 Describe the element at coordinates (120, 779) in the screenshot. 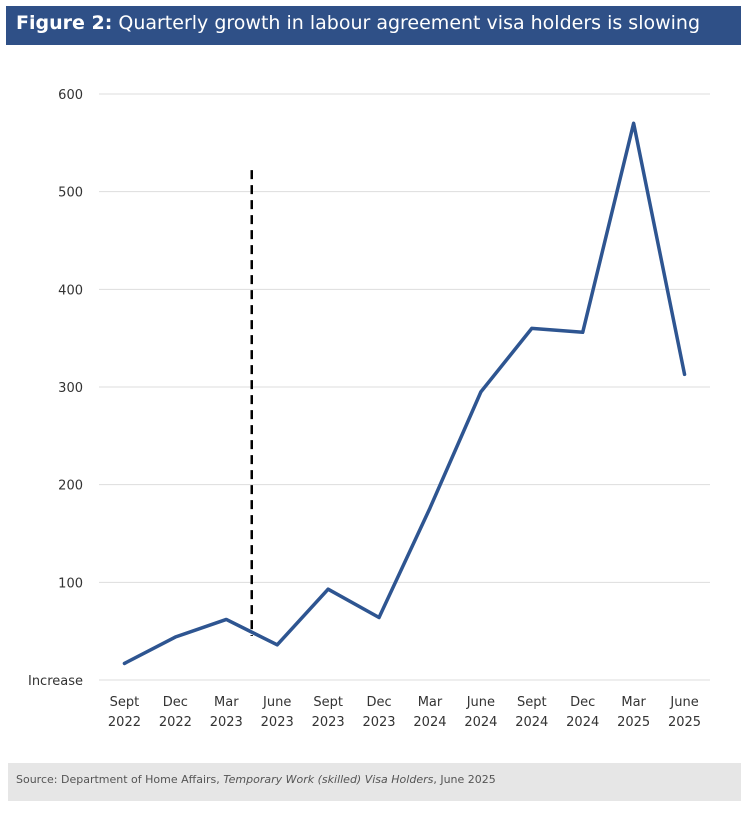

I see `source-prefix: Source: Department of Home Affairs,` at that location.